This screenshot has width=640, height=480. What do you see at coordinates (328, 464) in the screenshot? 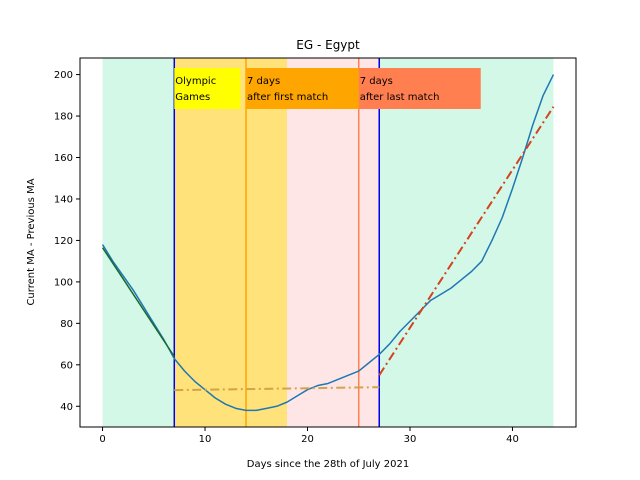
I see `x-axis-label: Days since the 28th of July 2021` at bounding box center [328, 464].